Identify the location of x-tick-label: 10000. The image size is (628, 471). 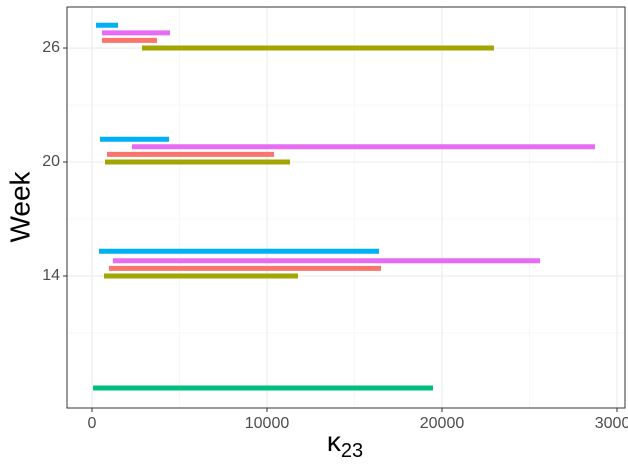
(267, 423).